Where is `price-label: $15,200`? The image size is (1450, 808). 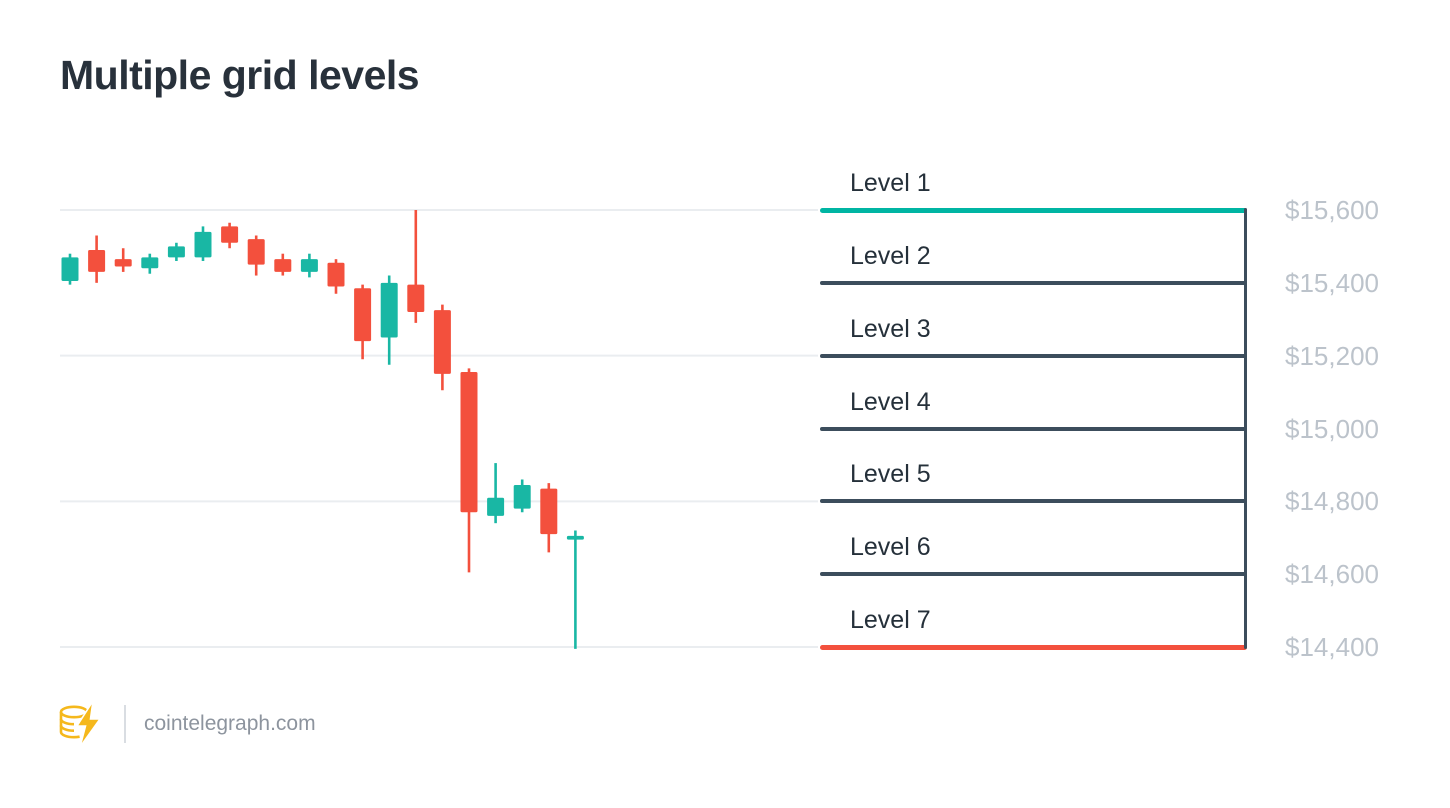
price-label: $15,200 is located at coordinates (1332, 355).